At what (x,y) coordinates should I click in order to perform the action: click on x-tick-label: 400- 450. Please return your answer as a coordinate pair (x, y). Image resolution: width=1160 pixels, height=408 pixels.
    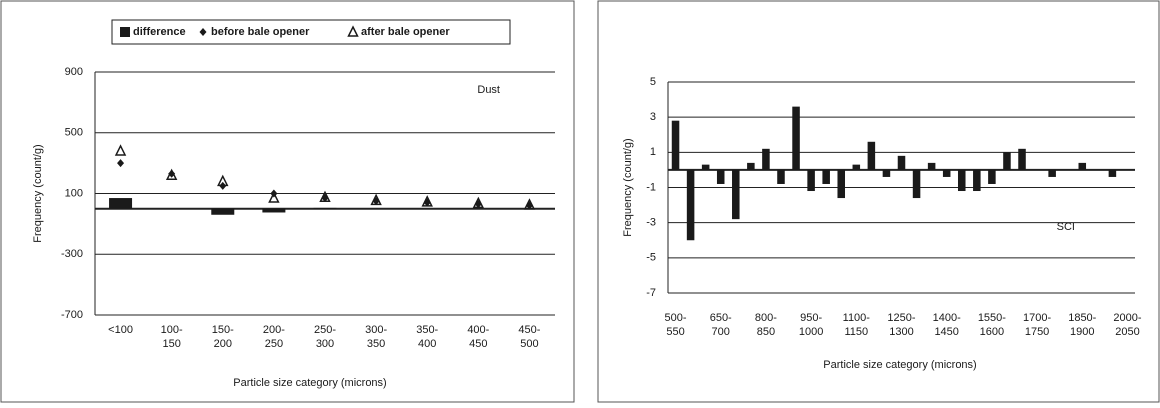
    Looking at the image, I should click on (478, 337).